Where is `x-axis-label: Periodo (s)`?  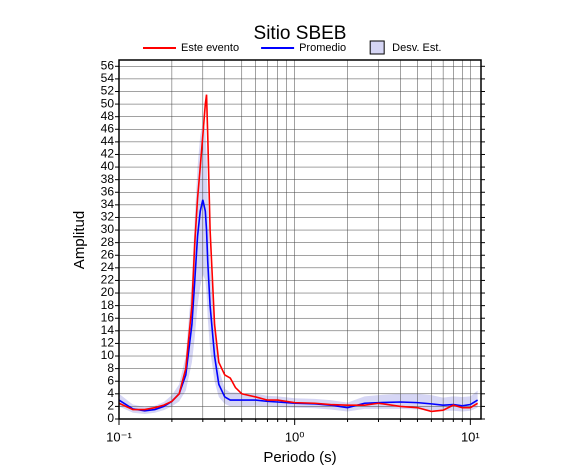
x-axis-label: Periodo (s) is located at coordinates (299, 457).